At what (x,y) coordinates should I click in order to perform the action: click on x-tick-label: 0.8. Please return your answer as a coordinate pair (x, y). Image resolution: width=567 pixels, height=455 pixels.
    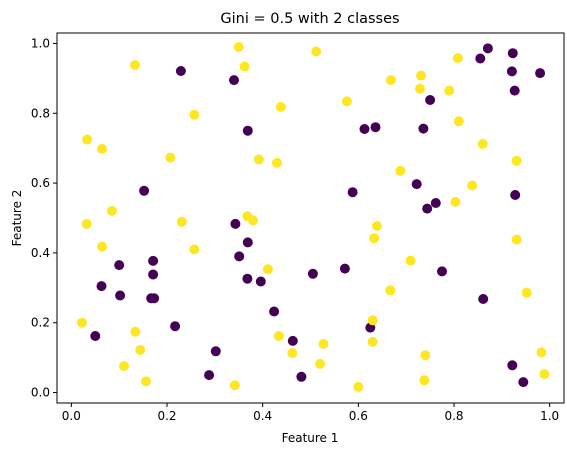
    Looking at the image, I should click on (453, 416).